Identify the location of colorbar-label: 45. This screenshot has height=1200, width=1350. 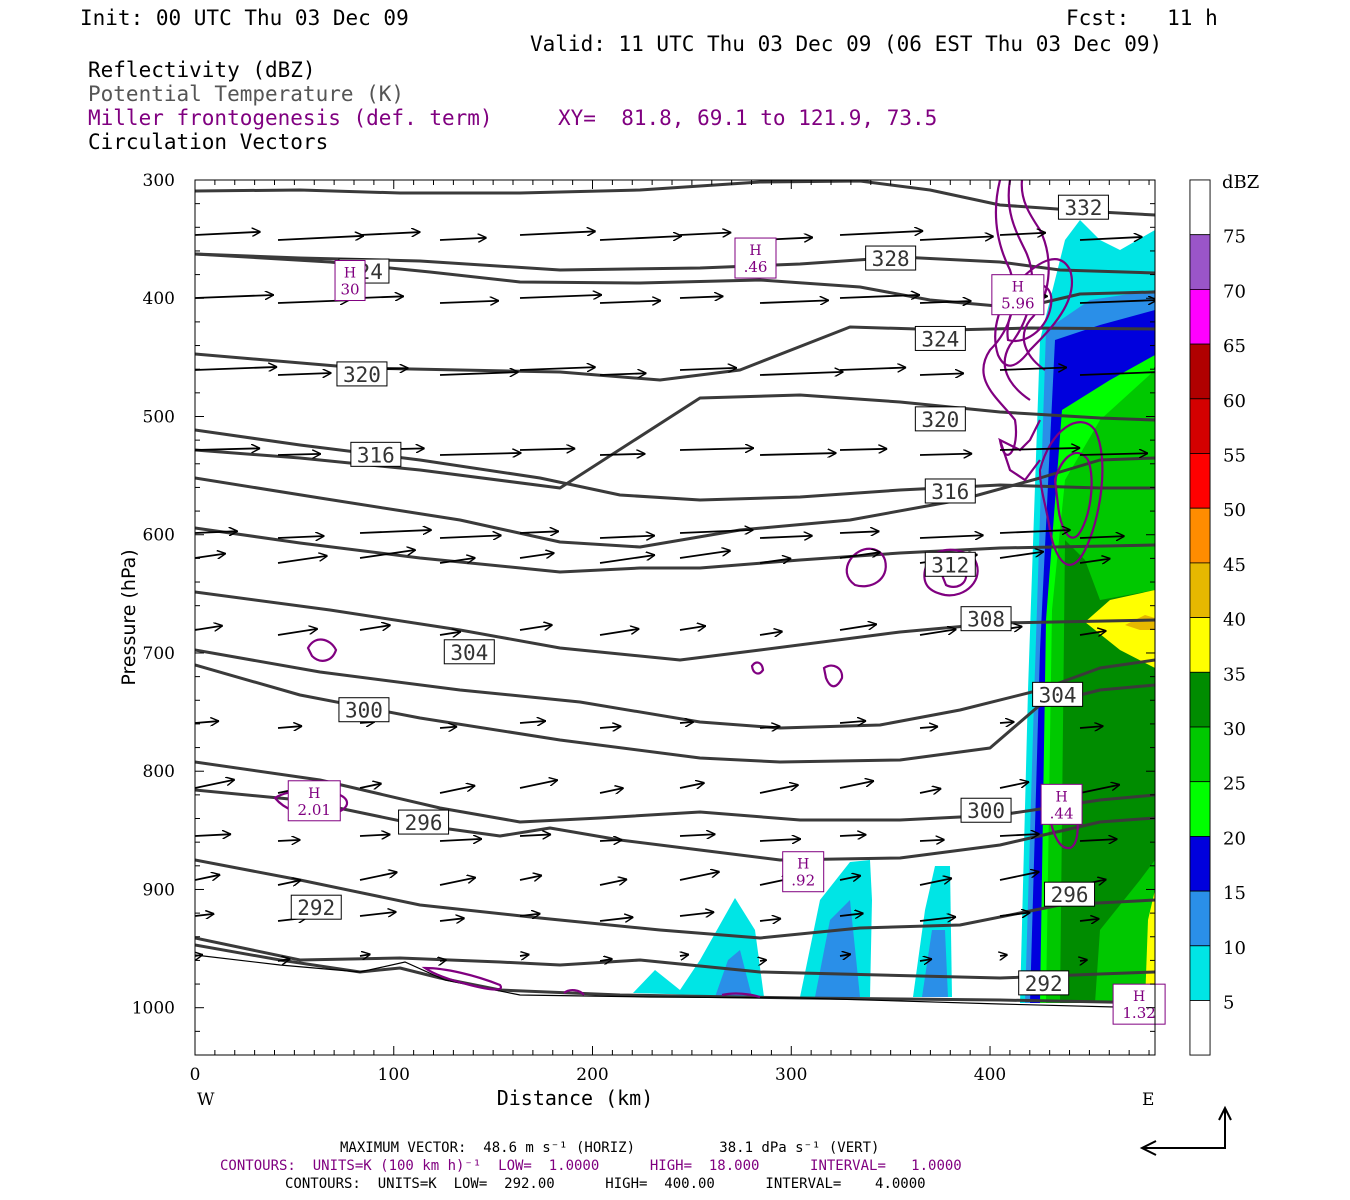
(1234, 565).